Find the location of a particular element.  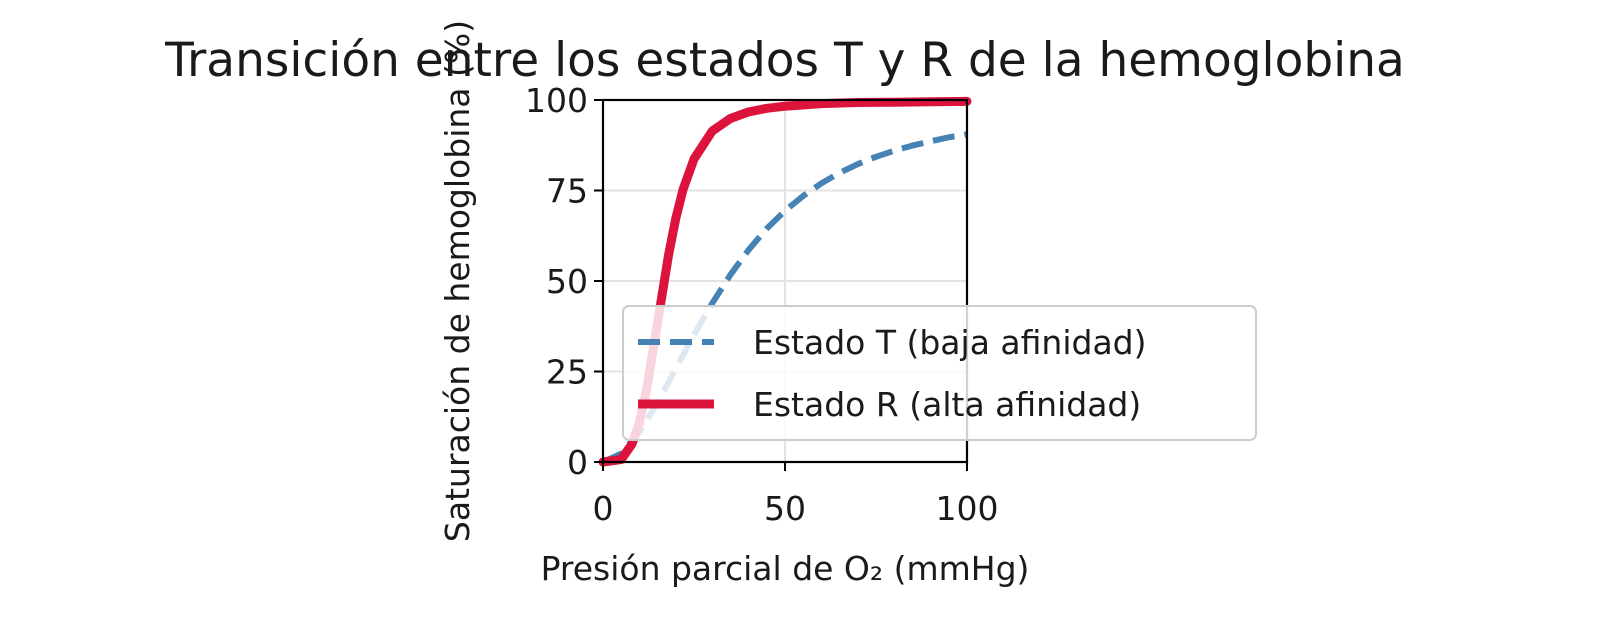

series-line-t is located at coordinates (784, 298).